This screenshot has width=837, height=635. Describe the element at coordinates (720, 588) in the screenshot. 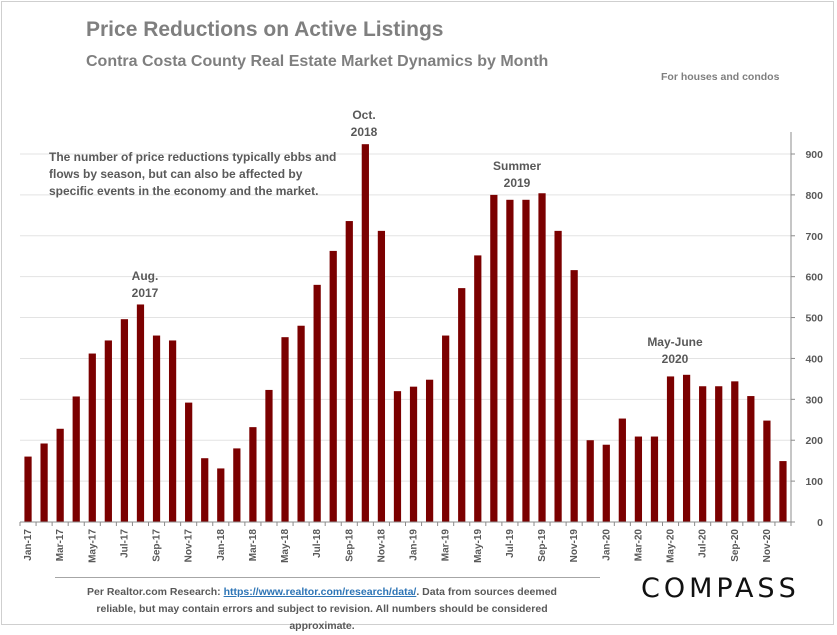

I see `compass-logo: COMPASS` at that location.